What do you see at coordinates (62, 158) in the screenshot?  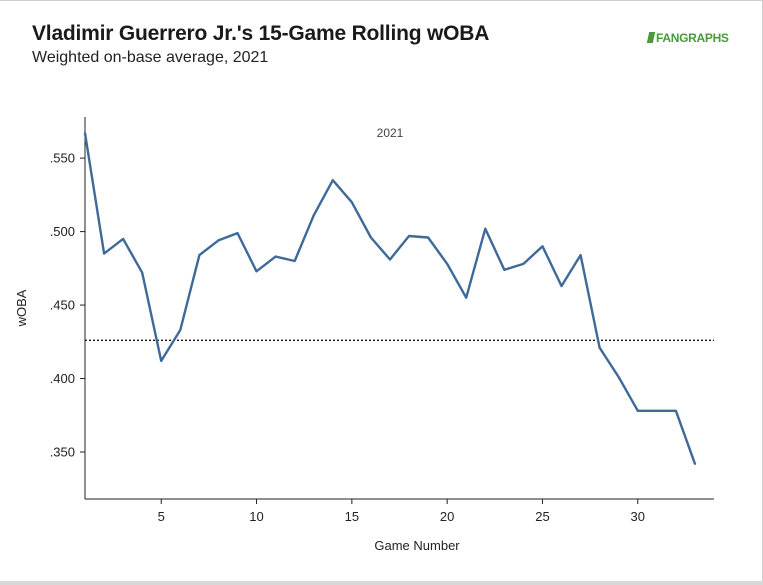 I see `y-tick-label: .550` at bounding box center [62, 158].